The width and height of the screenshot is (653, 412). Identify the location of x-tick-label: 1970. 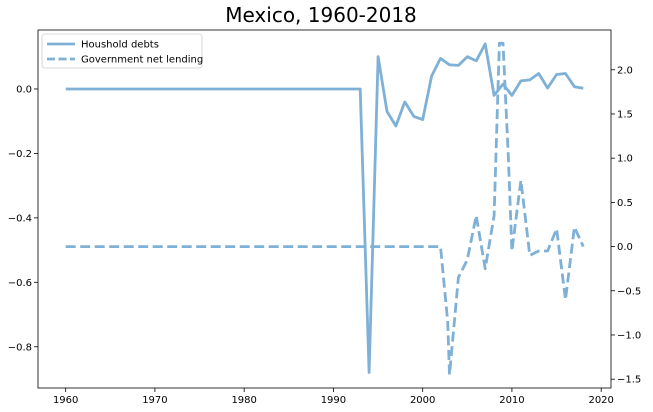
(154, 400).